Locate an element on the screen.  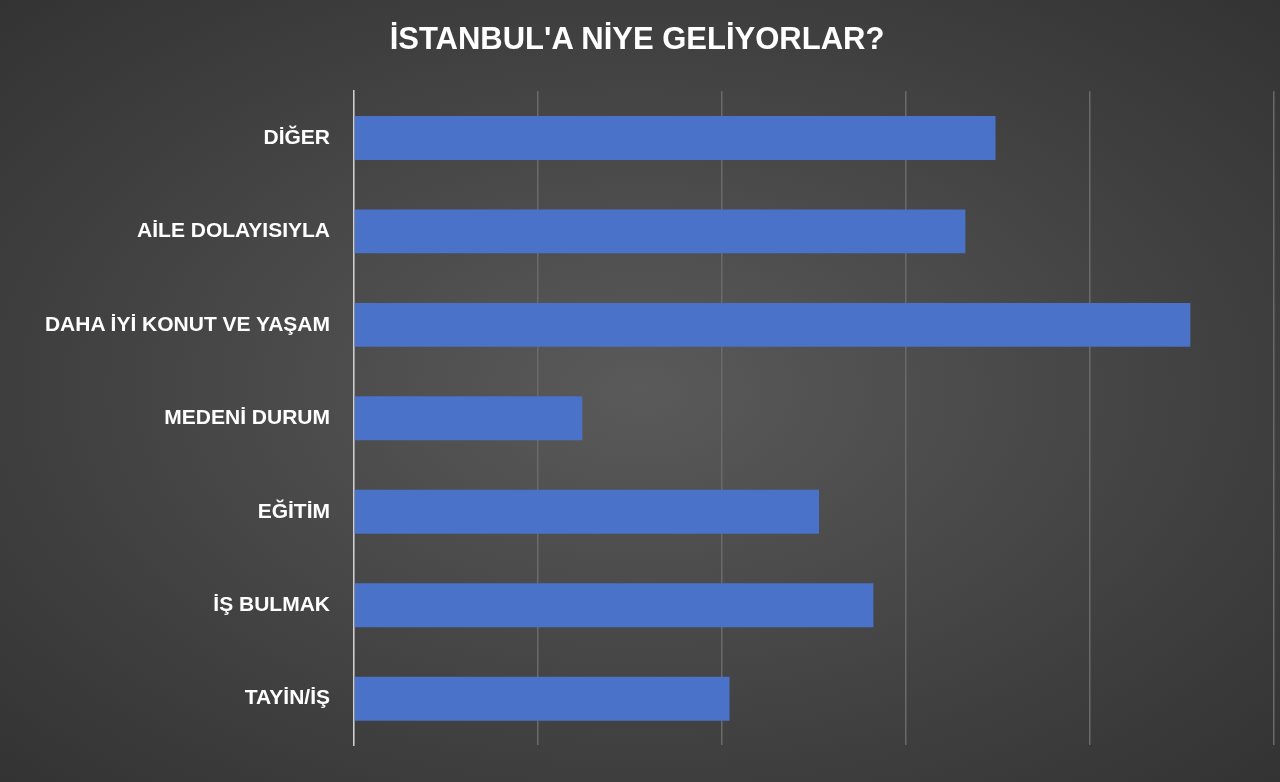
y-tick-label: AİLE DOLAYISIYLA is located at coordinates (233, 230).